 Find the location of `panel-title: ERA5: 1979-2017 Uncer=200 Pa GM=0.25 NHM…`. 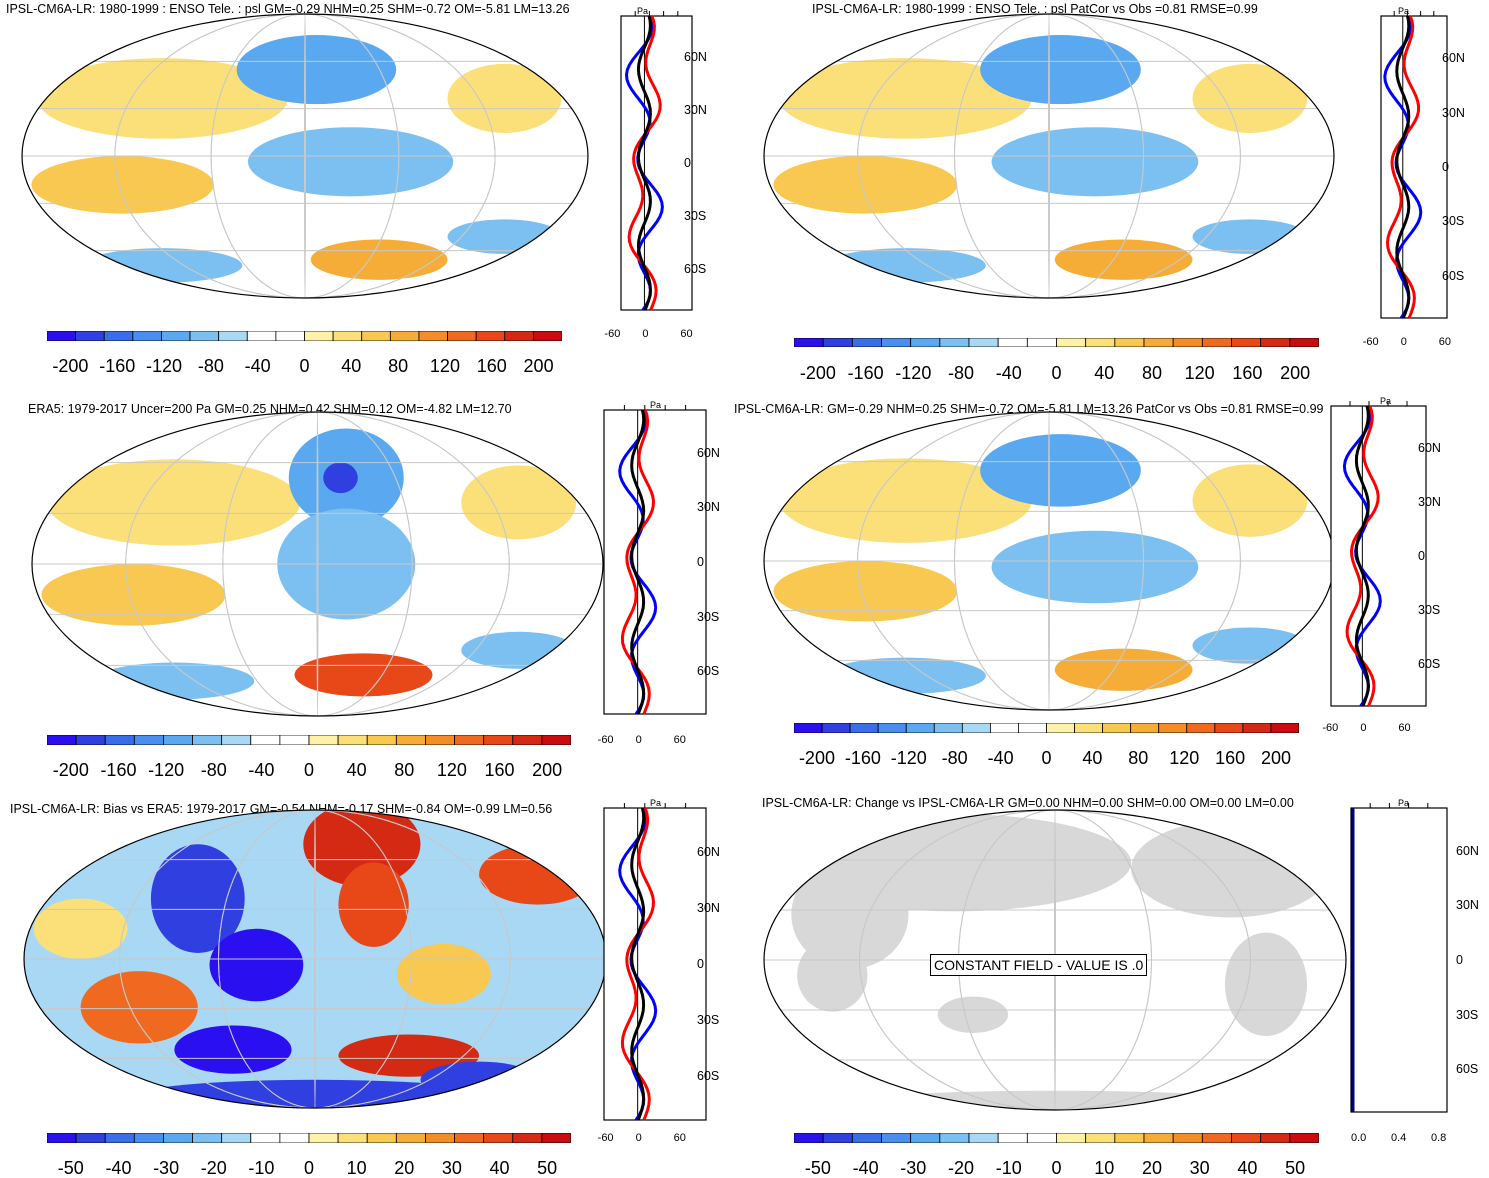

panel-title: ERA5: 1979-2017 Uncer=200 Pa GM=0.25 NHM… is located at coordinates (270, 409).